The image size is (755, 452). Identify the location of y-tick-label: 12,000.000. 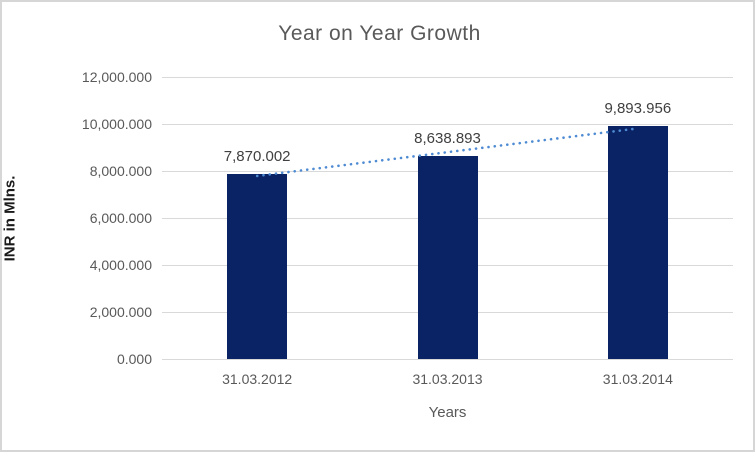
(116, 77).